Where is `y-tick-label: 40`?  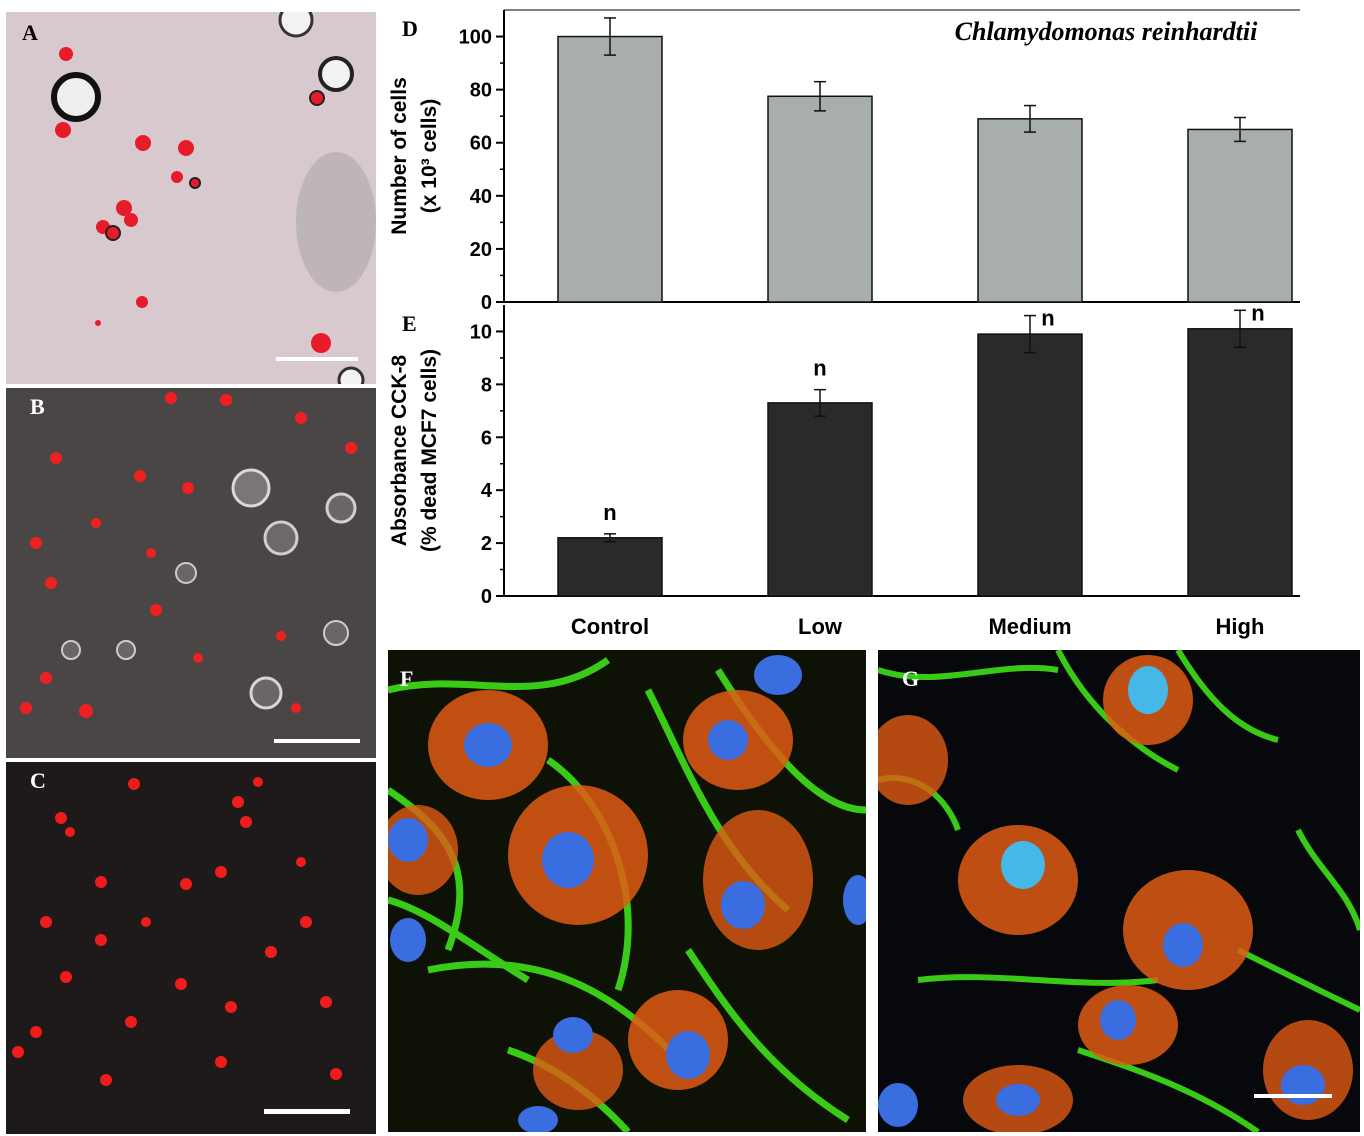
y-tick-label: 40 is located at coordinates (481, 197).